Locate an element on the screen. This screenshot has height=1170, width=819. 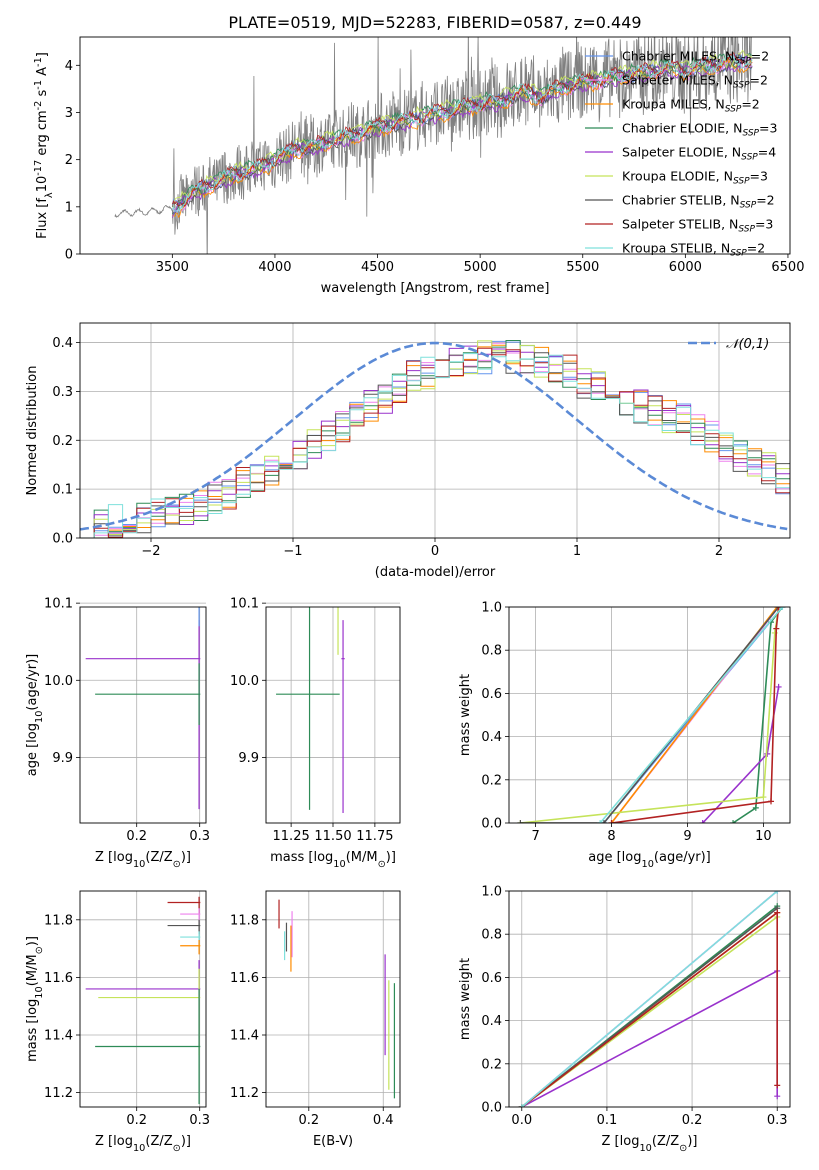
x-axis-label: E(B-V) is located at coordinates (333, 1141).